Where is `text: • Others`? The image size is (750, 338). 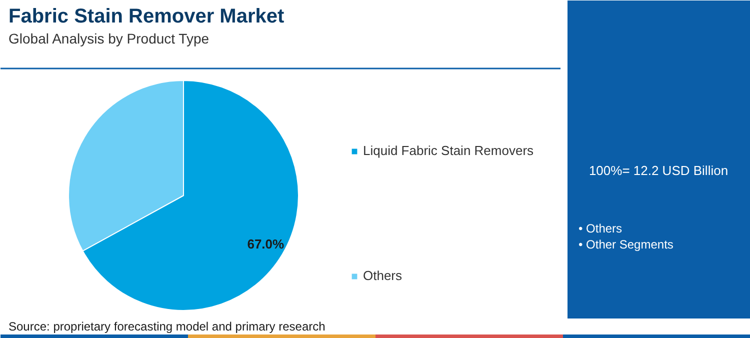
text: • Others is located at coordinates (600, 229).